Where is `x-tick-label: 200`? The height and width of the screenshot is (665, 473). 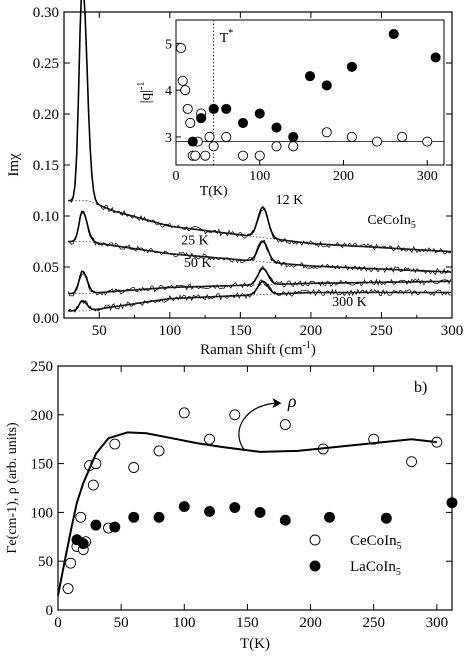 x-tick-label: 200 is located at coordinates (311, 331).